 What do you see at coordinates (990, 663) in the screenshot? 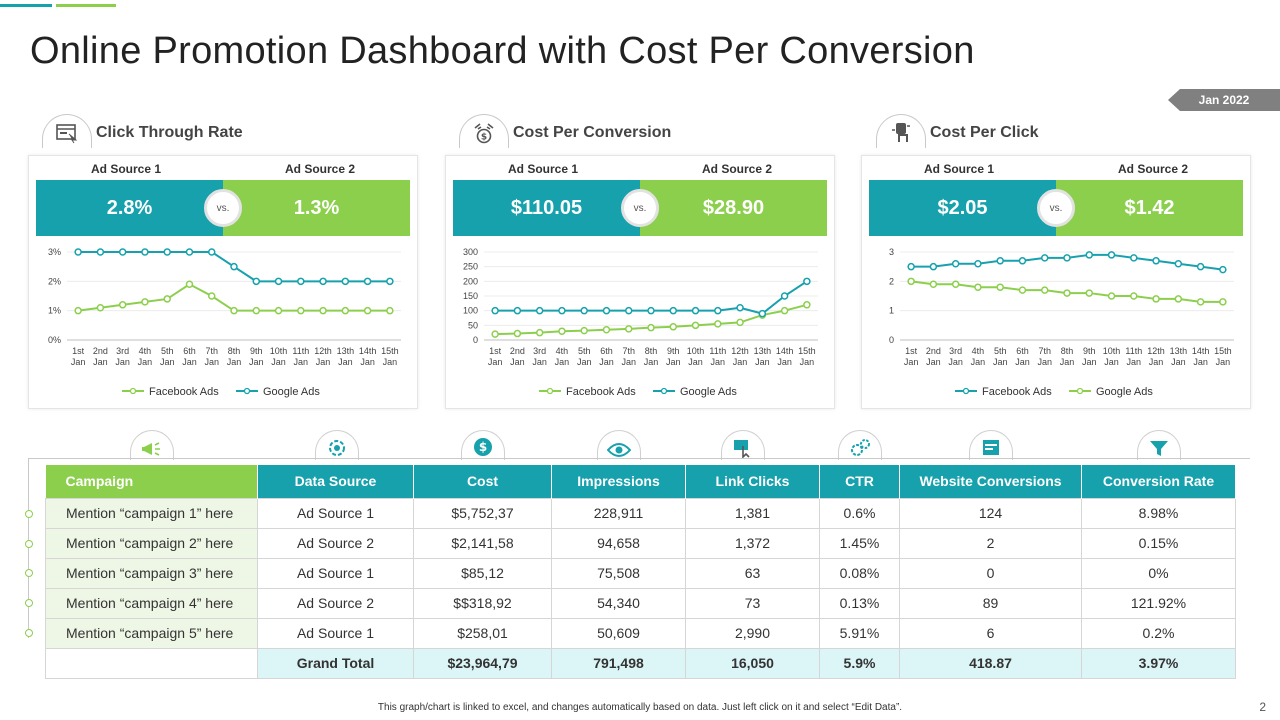
I see `cell-total-website-conversions: 418.87` at bounding box center [990, 663].